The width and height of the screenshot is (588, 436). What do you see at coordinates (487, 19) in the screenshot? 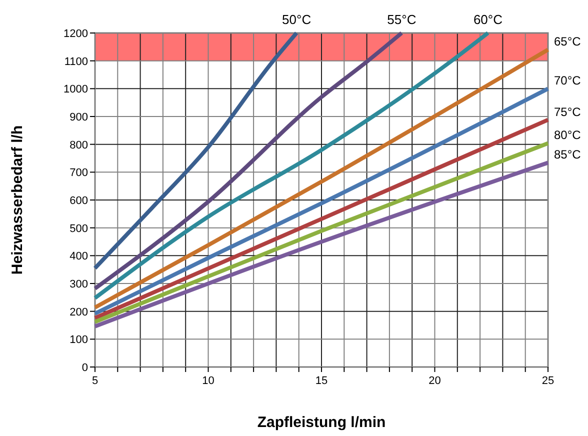
I see `series-label: 60°C` at bounding box center [487, 19].